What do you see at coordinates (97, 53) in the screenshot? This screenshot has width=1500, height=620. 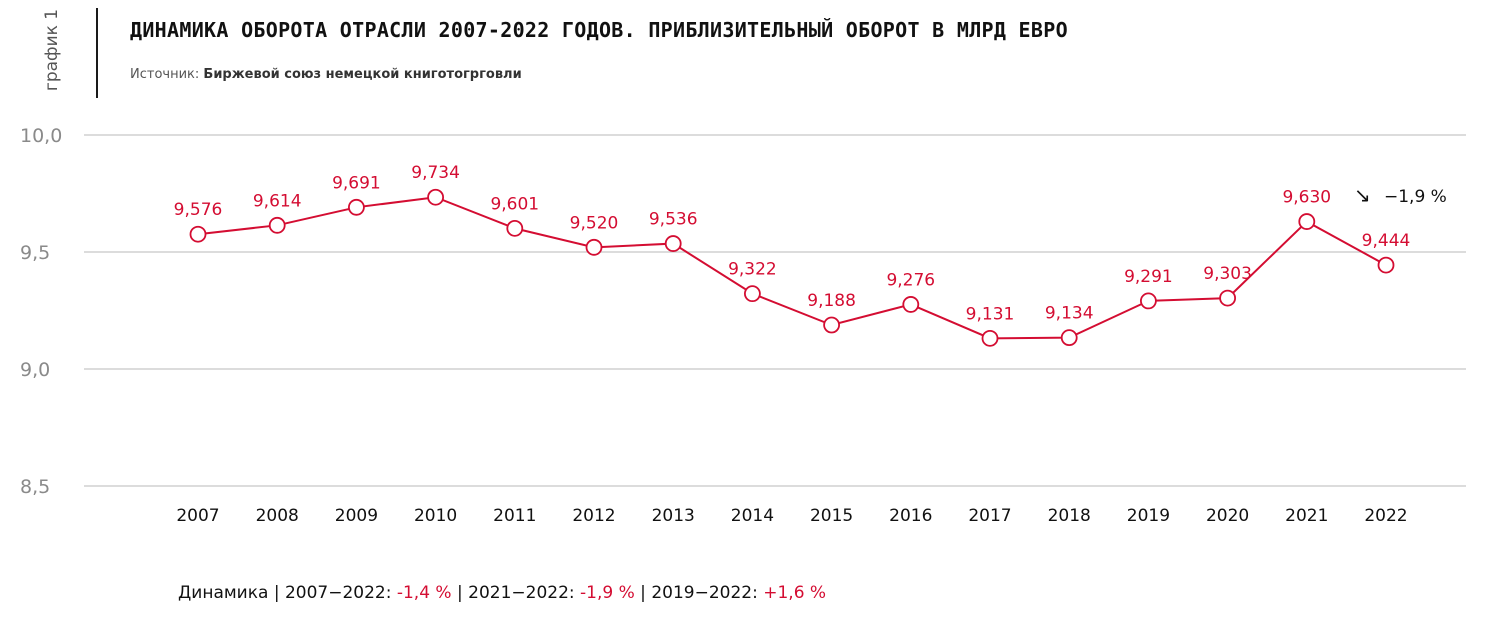 I see `header-divider` at bounding box center [97, 53].